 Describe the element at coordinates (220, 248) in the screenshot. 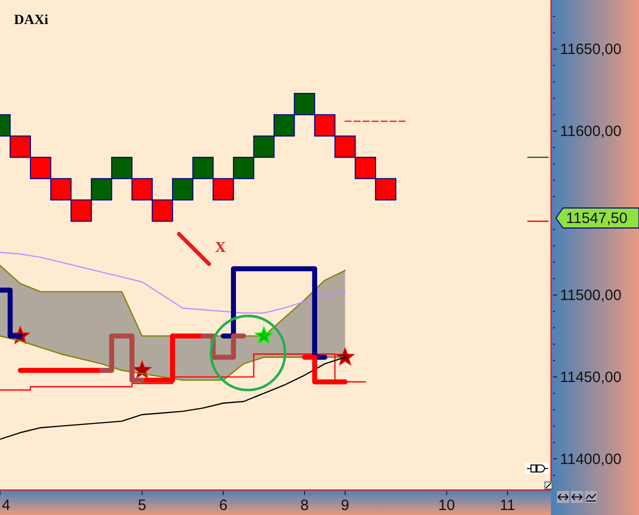

I see `annotation: X` at that location.